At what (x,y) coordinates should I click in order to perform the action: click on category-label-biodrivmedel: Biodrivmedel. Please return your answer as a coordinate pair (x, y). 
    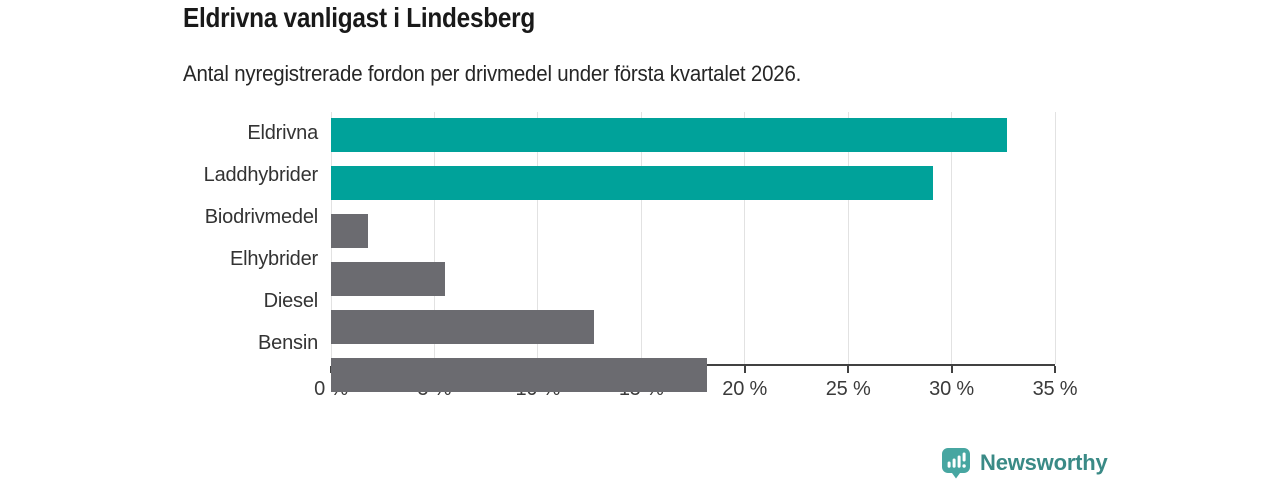
    Looking at the image, I should click on (261, 216).